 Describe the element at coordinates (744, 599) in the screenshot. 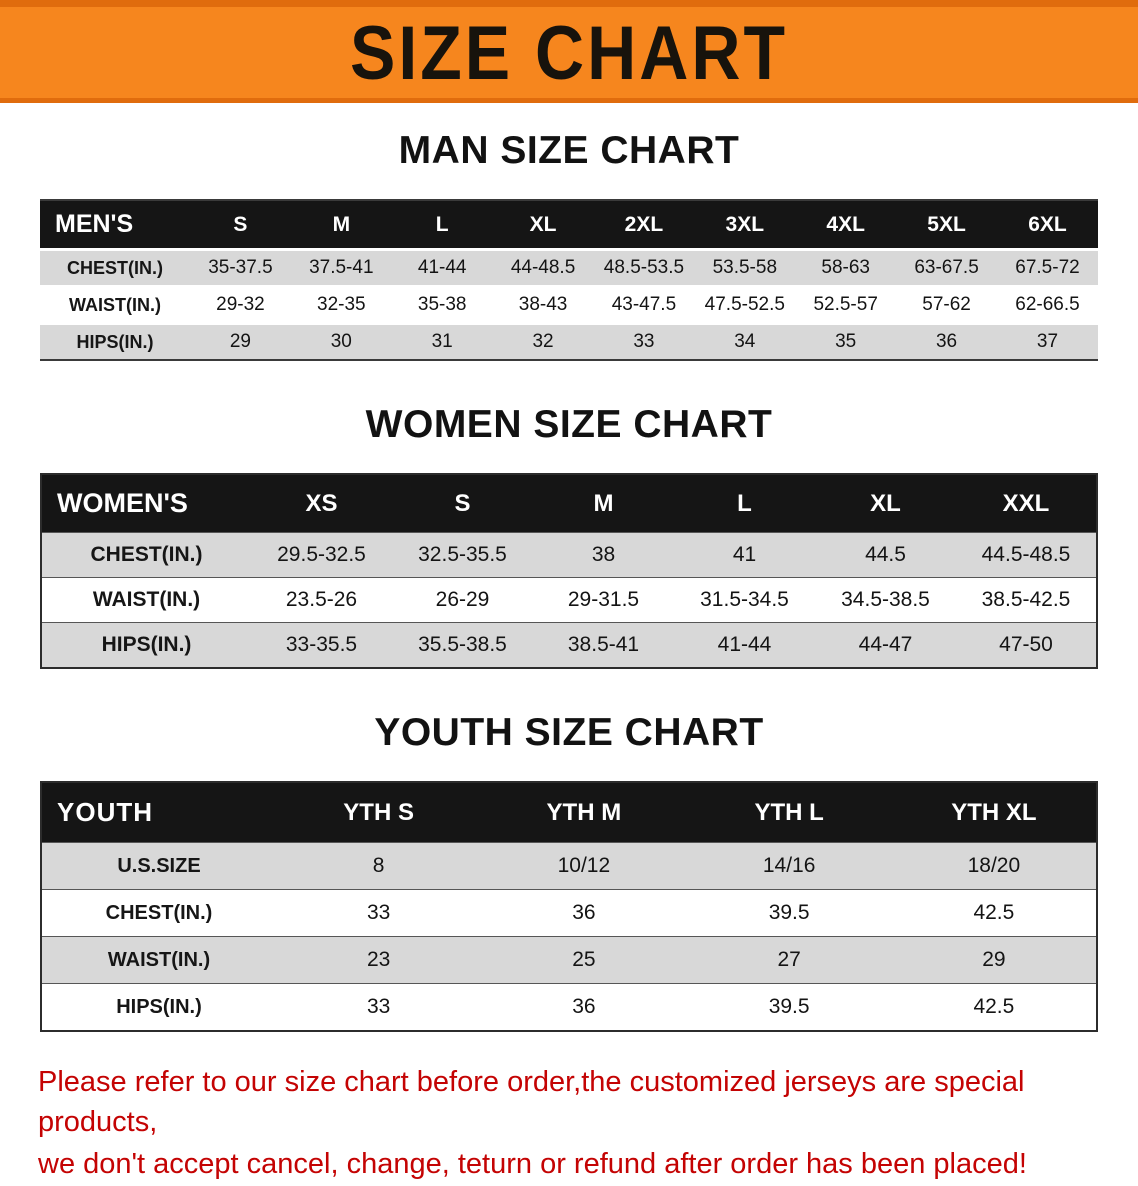

I see `size-value-cell: 31.5-34.5` at that location.